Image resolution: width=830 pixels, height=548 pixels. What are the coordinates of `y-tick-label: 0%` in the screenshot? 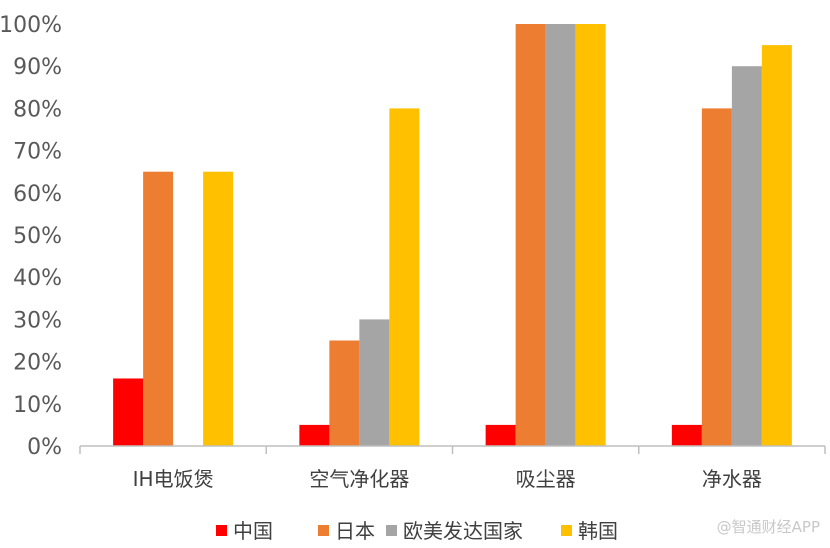 It's located at (44, 447).